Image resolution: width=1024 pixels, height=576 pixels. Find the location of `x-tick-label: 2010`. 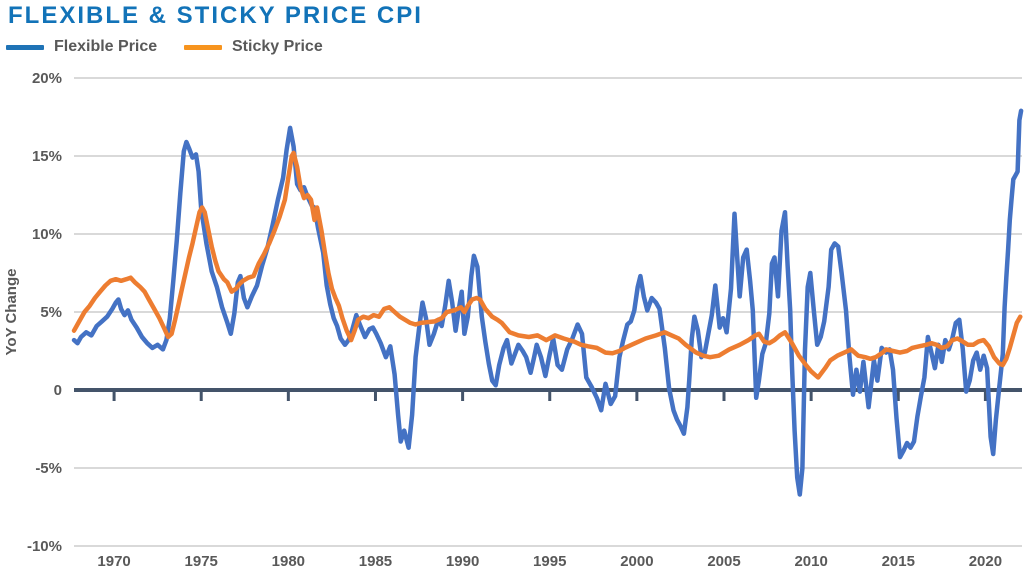

x-tick-label: 2010 is located at coordinates (810, 561).